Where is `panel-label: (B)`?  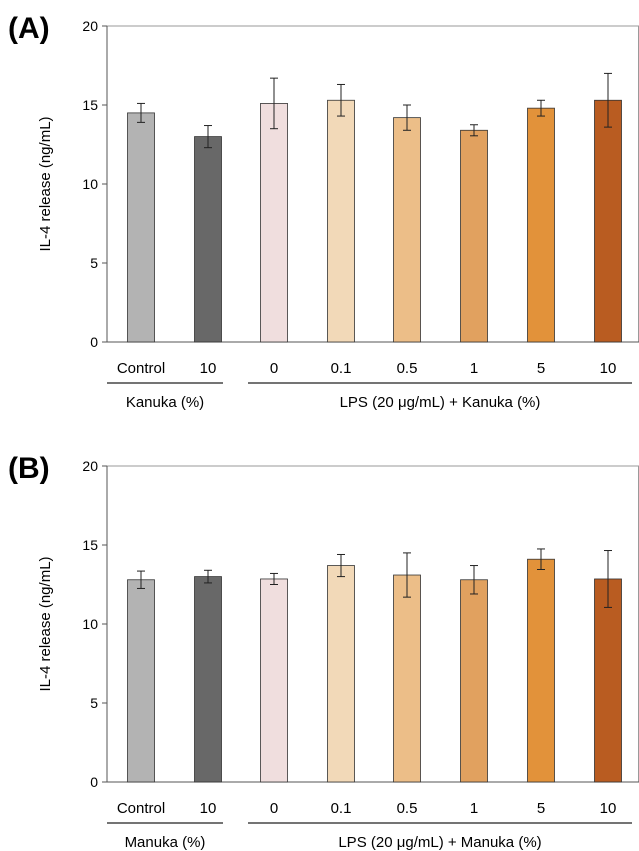
panel-label: (B) is located at coordinates (29, 468).